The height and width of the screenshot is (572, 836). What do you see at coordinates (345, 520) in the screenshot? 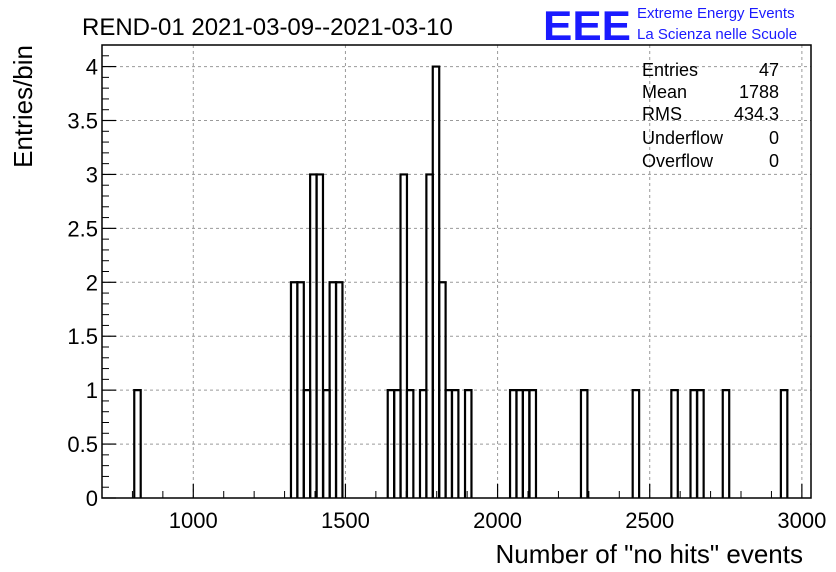
I see `x-tick-label: 1500` at bounding box center [345, 520].